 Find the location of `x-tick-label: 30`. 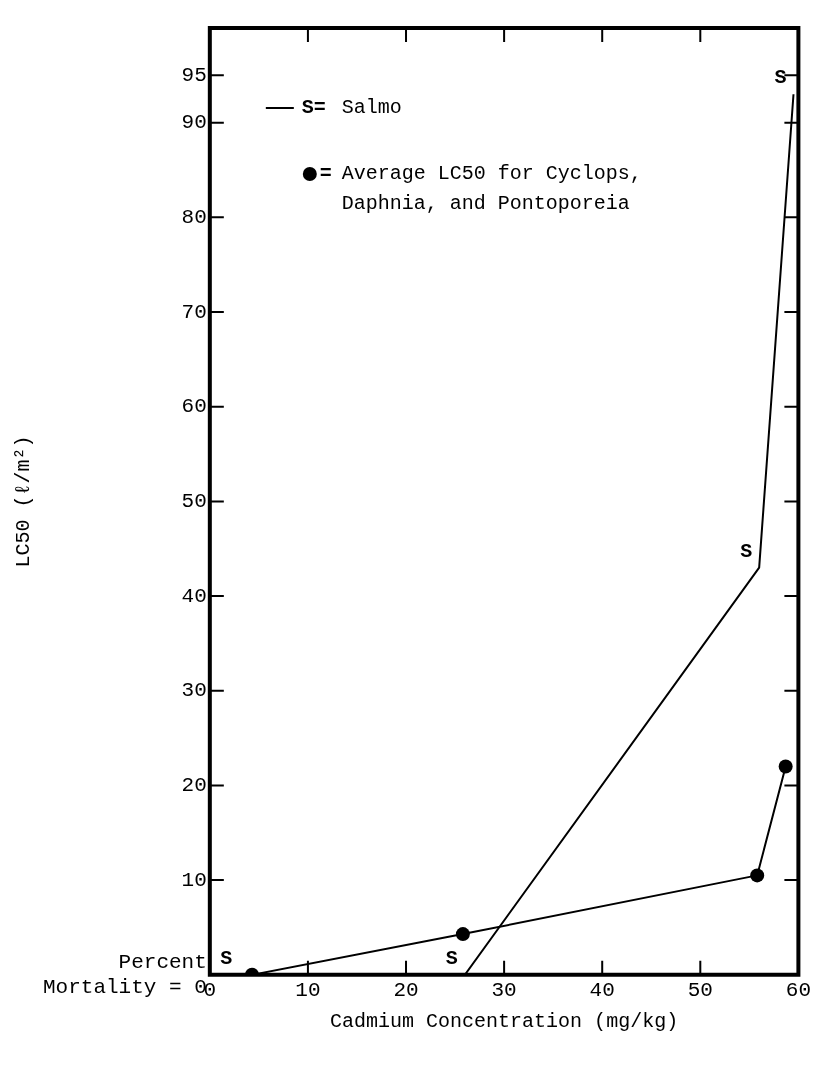

x-tick-label: 30 is located at coordinates (504, 990).